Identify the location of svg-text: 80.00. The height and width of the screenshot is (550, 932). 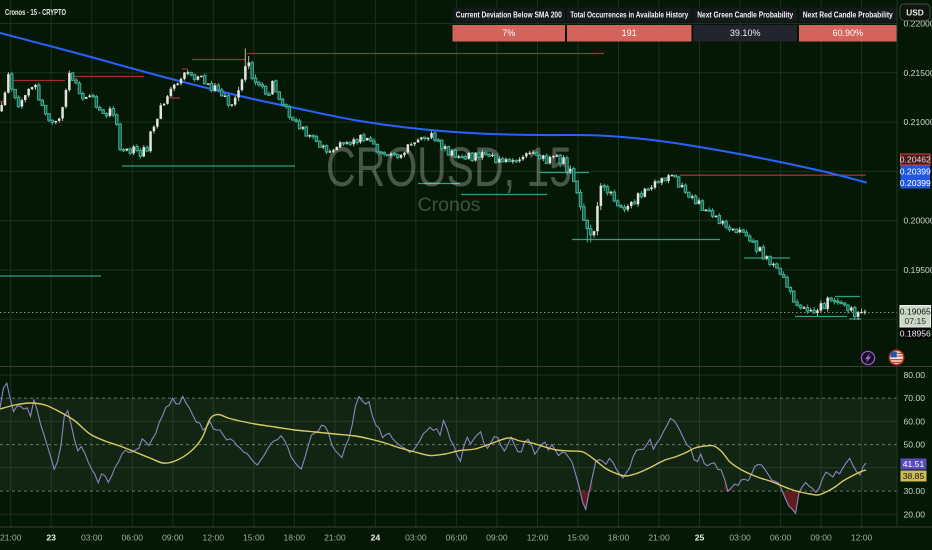
(915, 375).